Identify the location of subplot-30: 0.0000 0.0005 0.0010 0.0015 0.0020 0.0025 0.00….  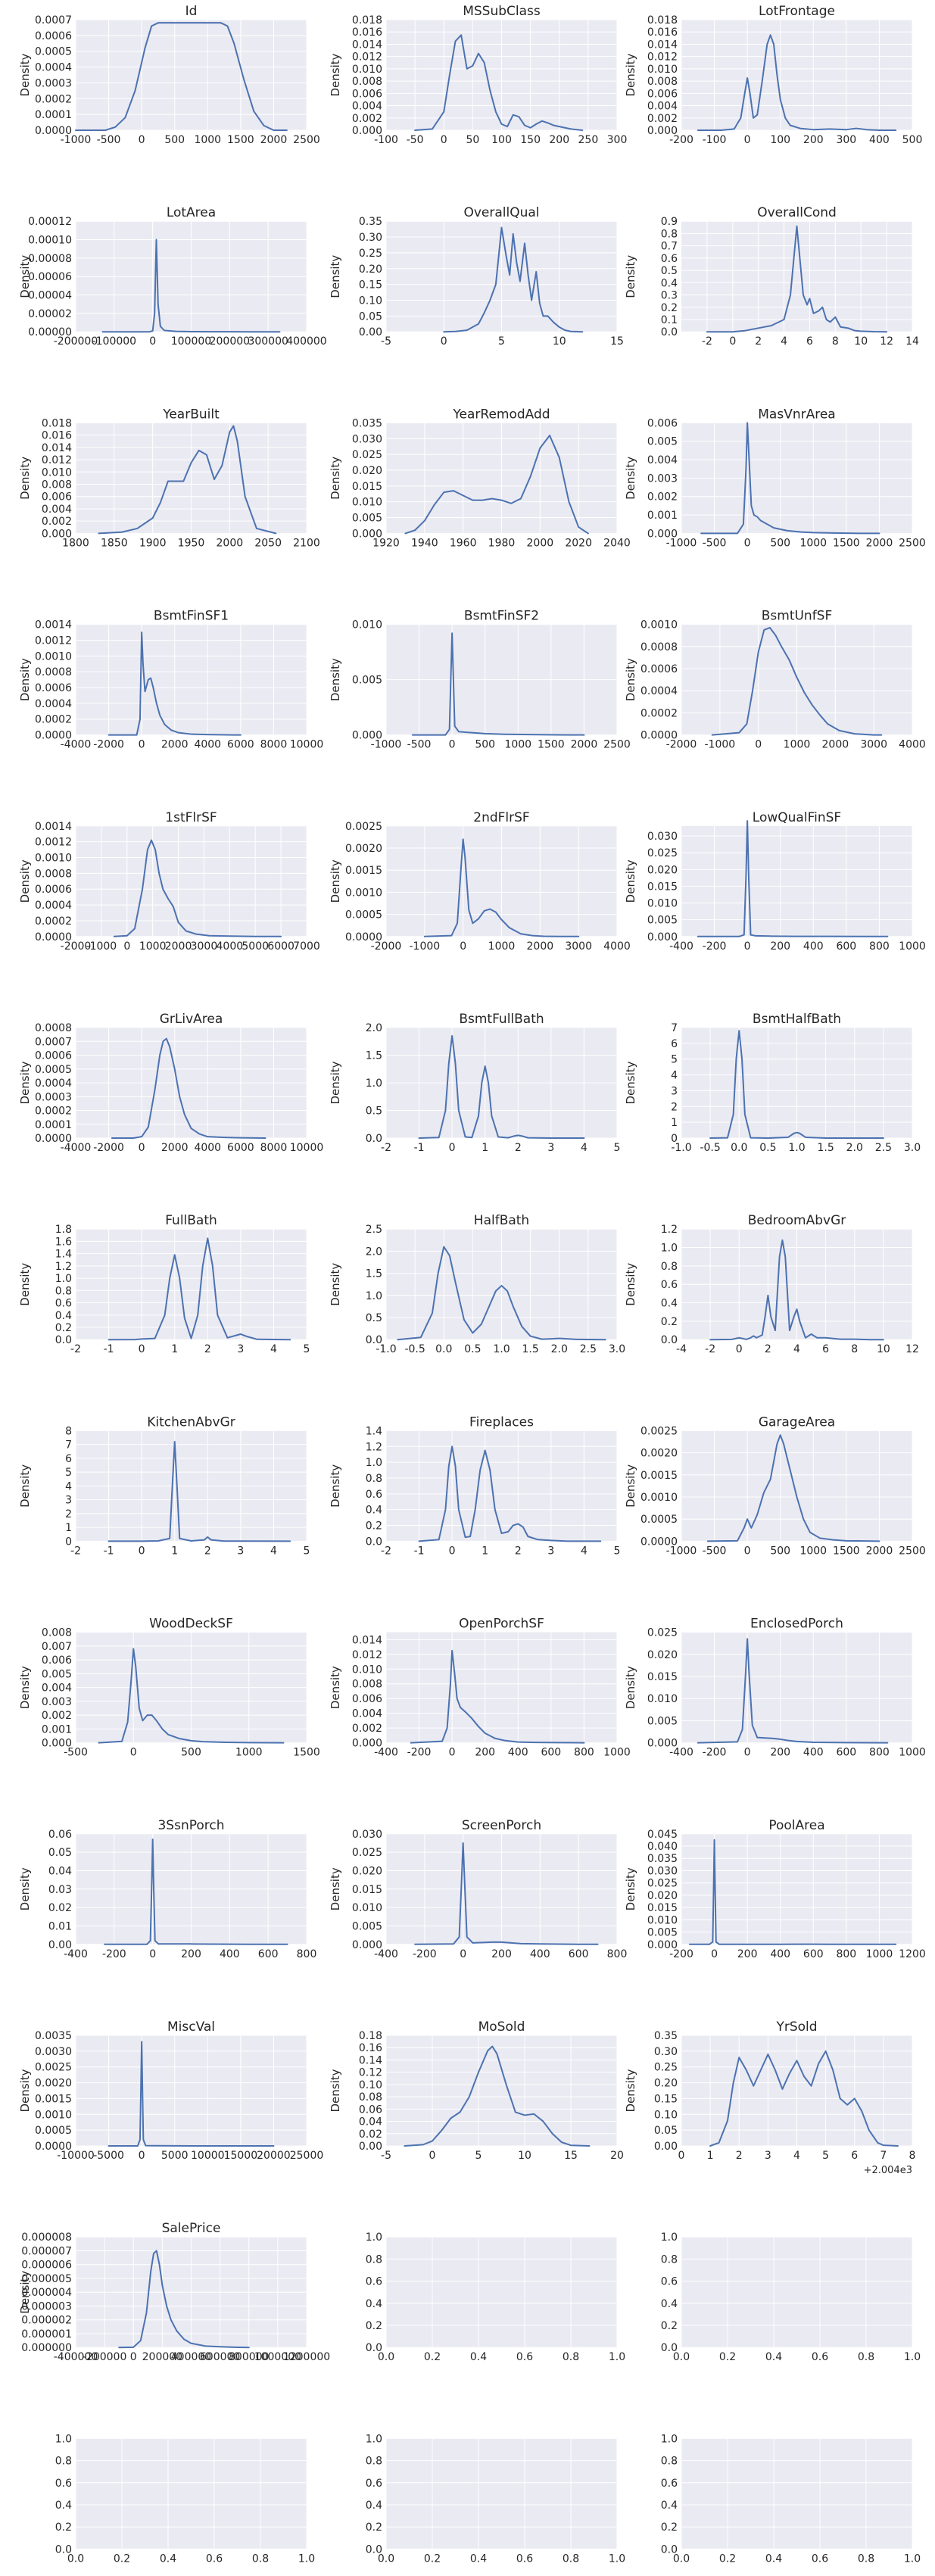
(170, 2090).